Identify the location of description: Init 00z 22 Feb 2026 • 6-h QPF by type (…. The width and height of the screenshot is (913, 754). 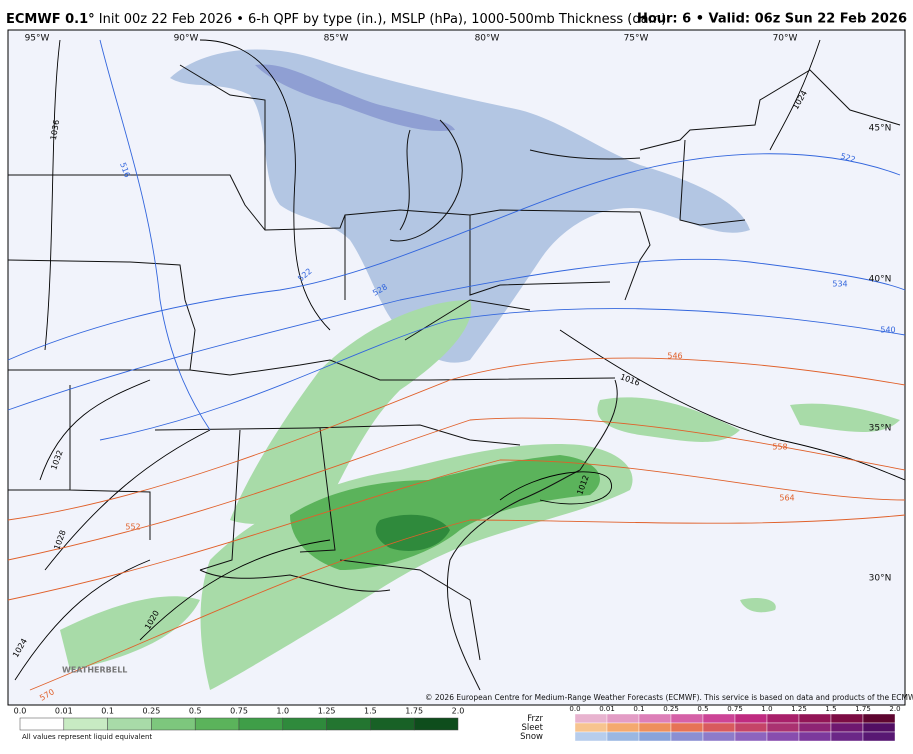
(383, 19).